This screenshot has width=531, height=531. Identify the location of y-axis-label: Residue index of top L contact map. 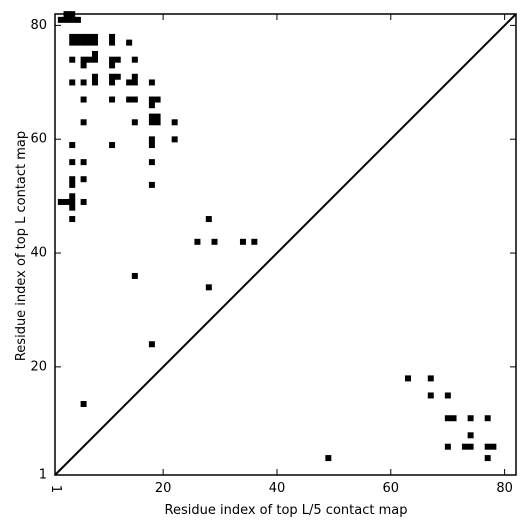
(21, 246).